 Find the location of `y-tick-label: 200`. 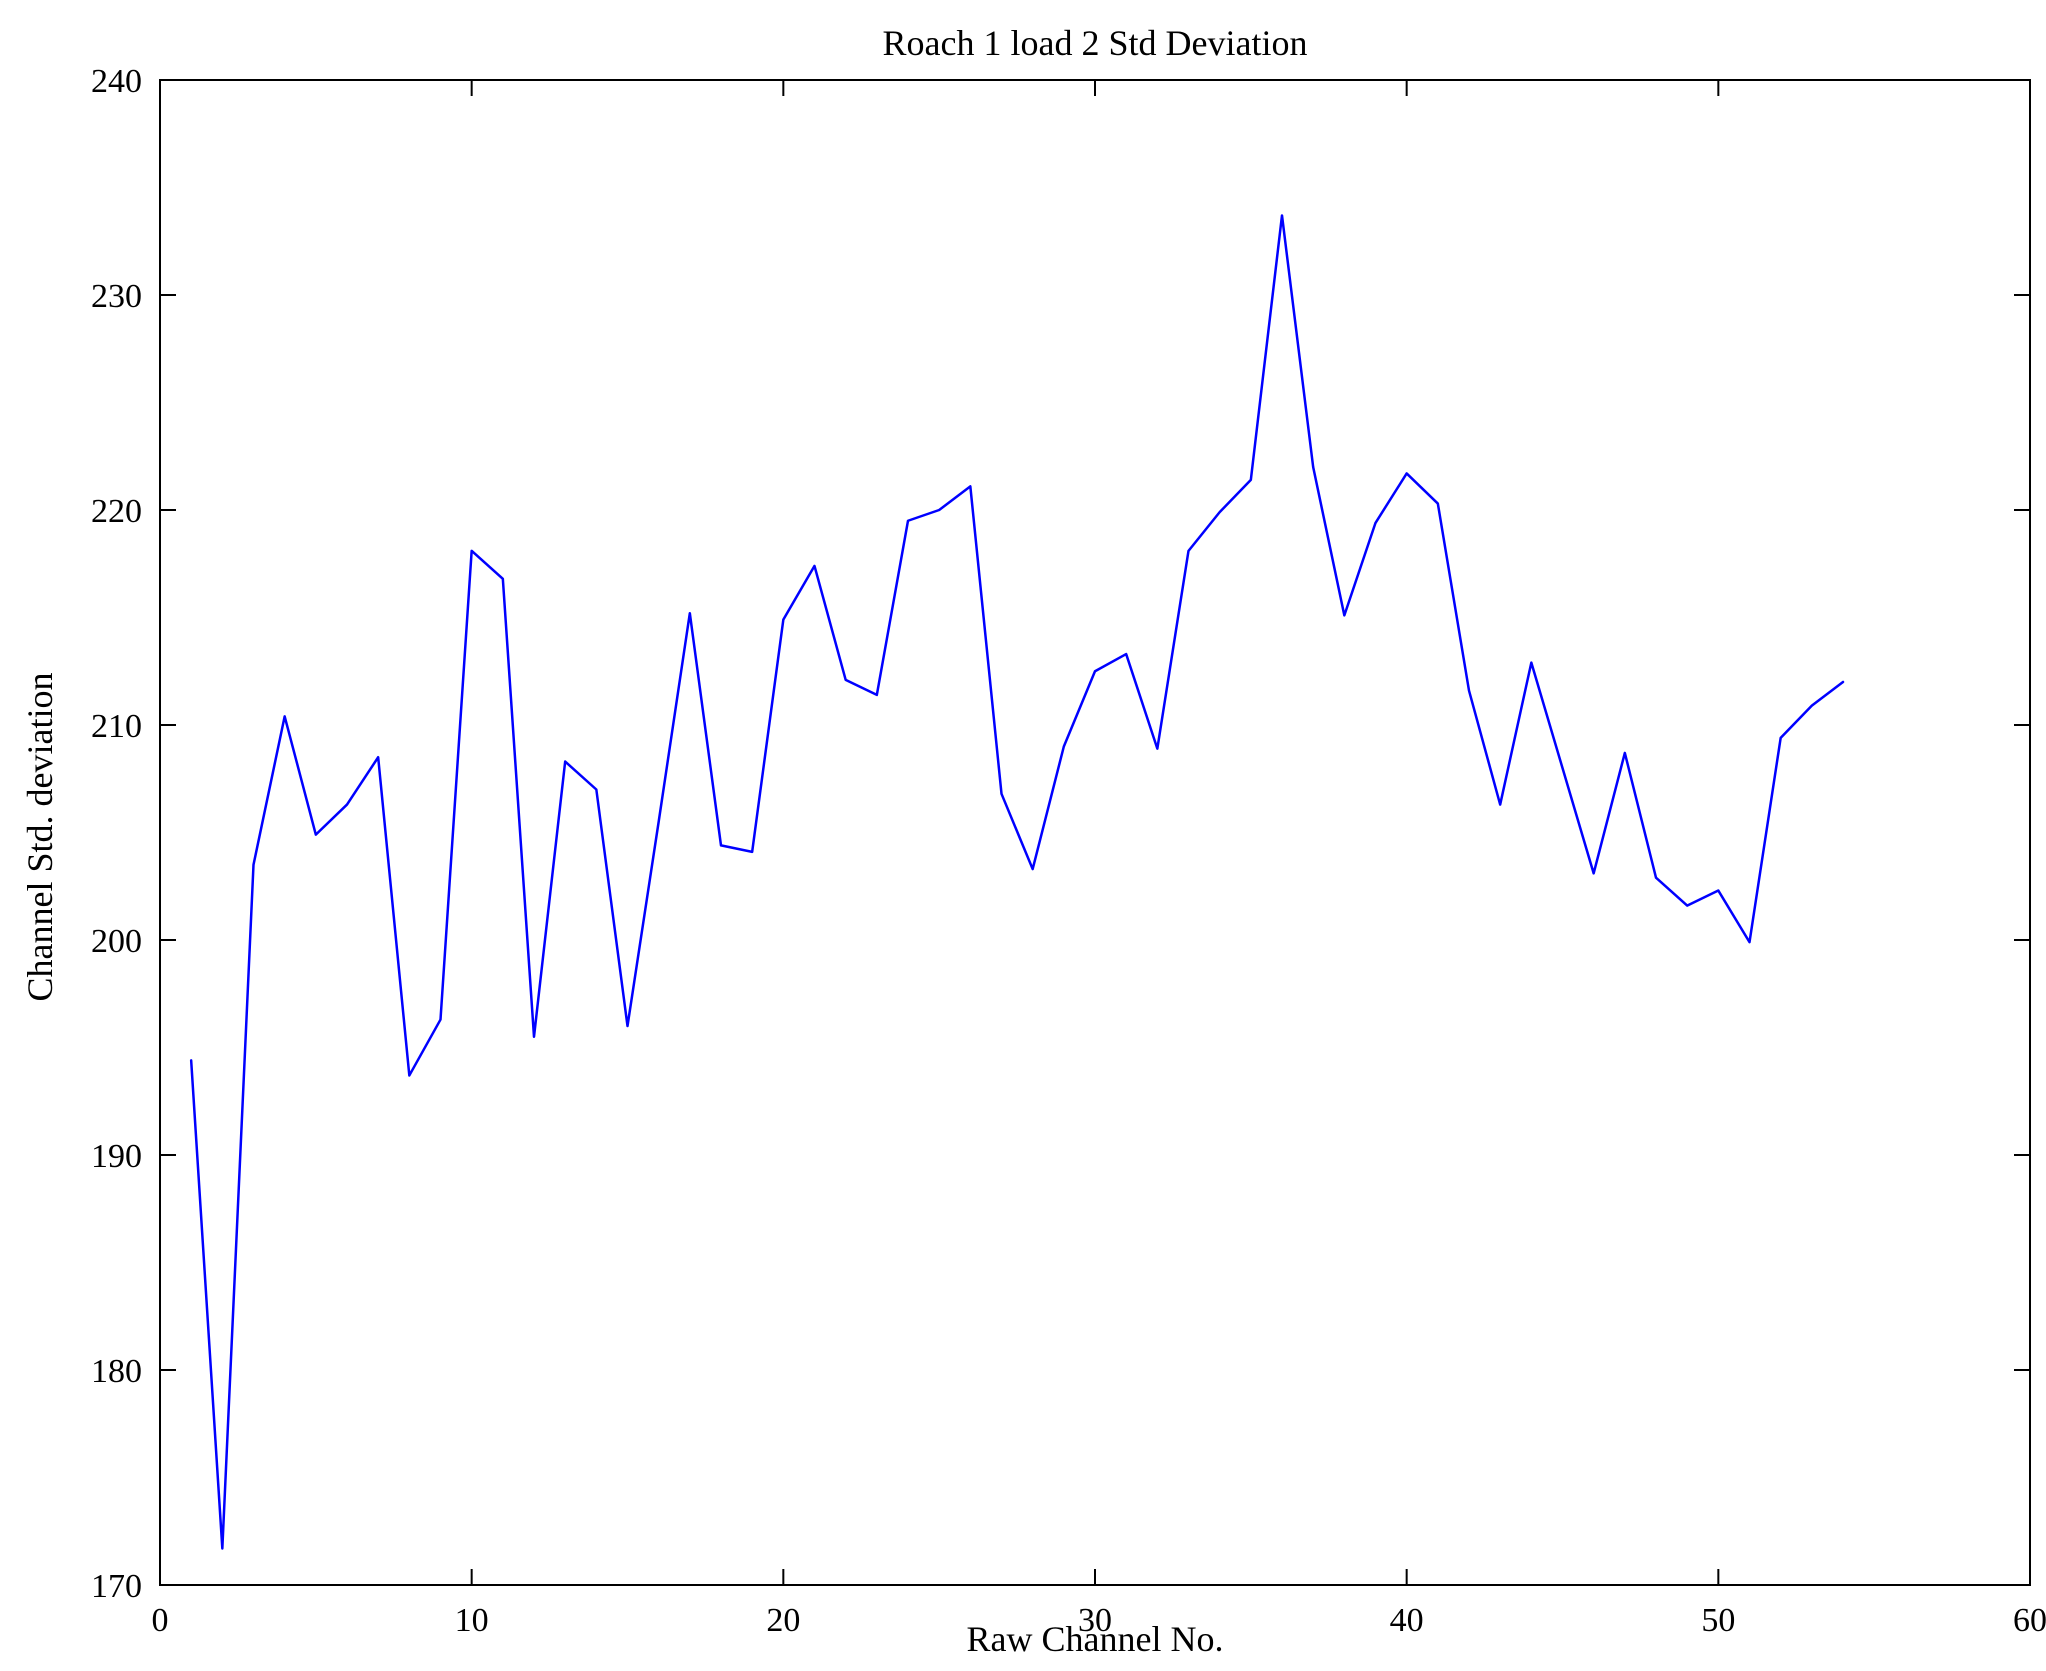

y-tick-label: 200 is located at coordinates (116, 941).